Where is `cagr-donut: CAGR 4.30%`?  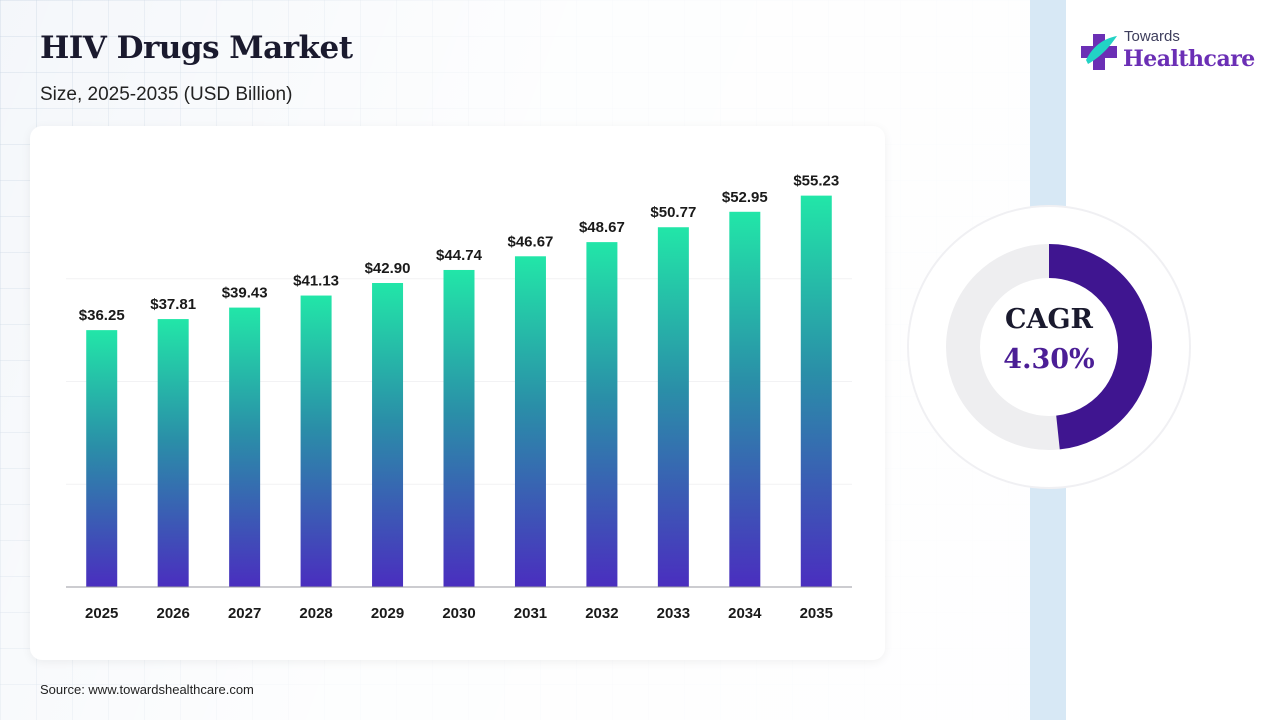 cagr-donut: CAGR 4.30% is located at coordinates (1049, 347).